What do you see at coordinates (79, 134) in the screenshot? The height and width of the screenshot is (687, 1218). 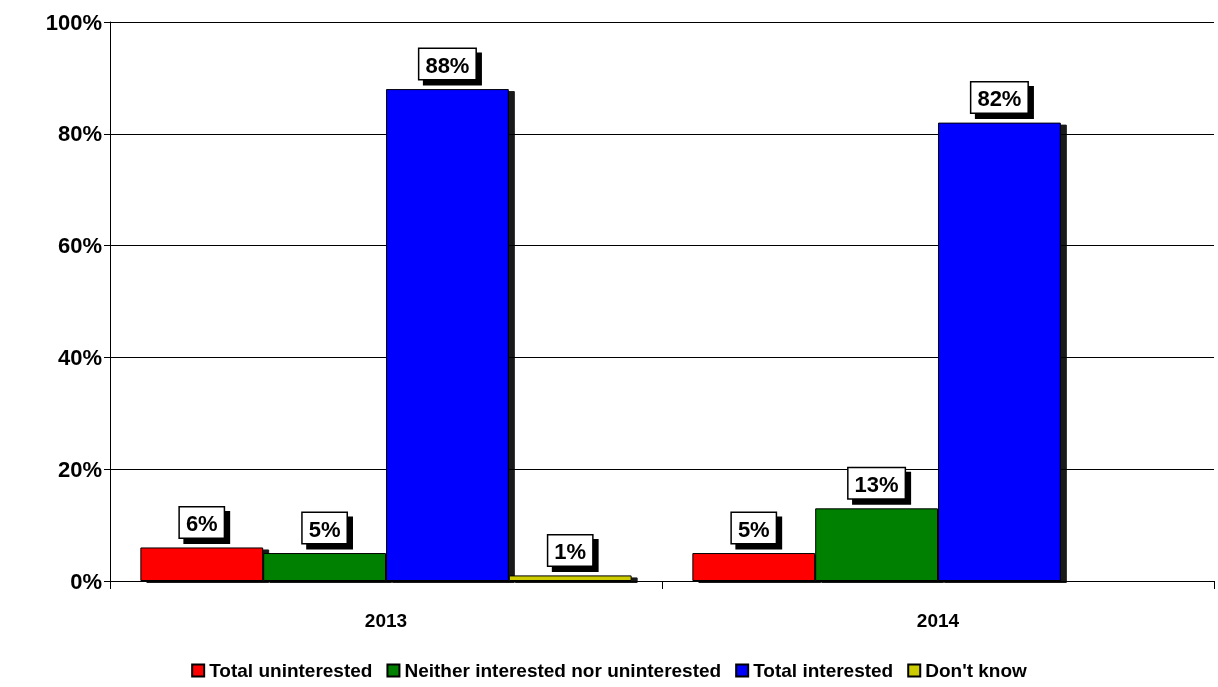 I see `y-tick-label: 80%` at bounding box center [79, 134].